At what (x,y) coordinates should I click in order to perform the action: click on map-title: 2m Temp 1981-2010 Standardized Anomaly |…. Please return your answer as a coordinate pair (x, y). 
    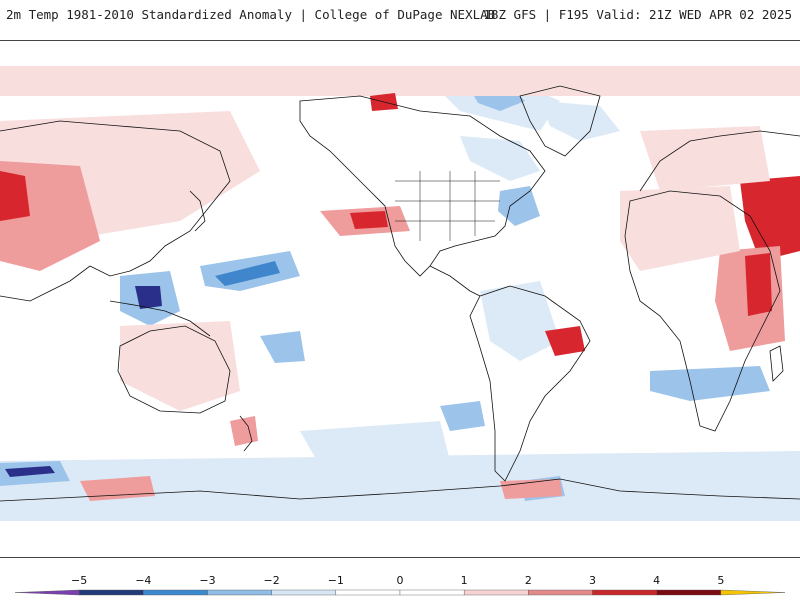
    Looking at the image, I should click on (251, 14).